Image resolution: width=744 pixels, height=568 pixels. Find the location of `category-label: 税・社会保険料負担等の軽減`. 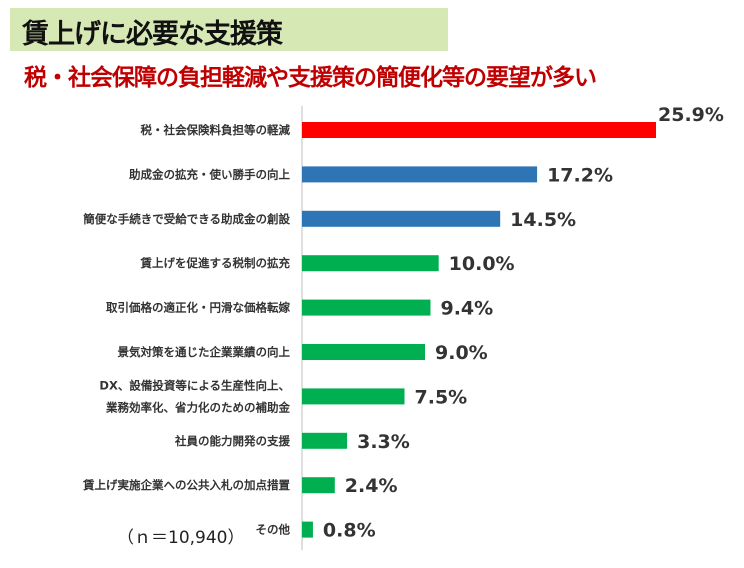

category-label: 税・社会保険料負担等の軽減 is located at coordinates (216, 130).